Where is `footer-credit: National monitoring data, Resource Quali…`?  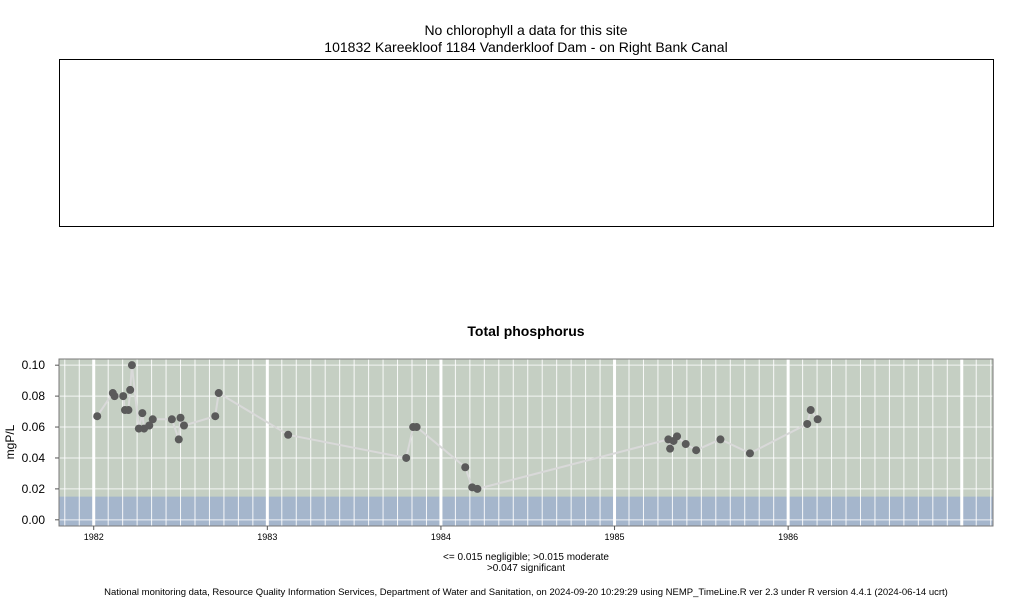 footer-credit: National monitoring data, Resource Quali… is located at coordinates (526, 592).